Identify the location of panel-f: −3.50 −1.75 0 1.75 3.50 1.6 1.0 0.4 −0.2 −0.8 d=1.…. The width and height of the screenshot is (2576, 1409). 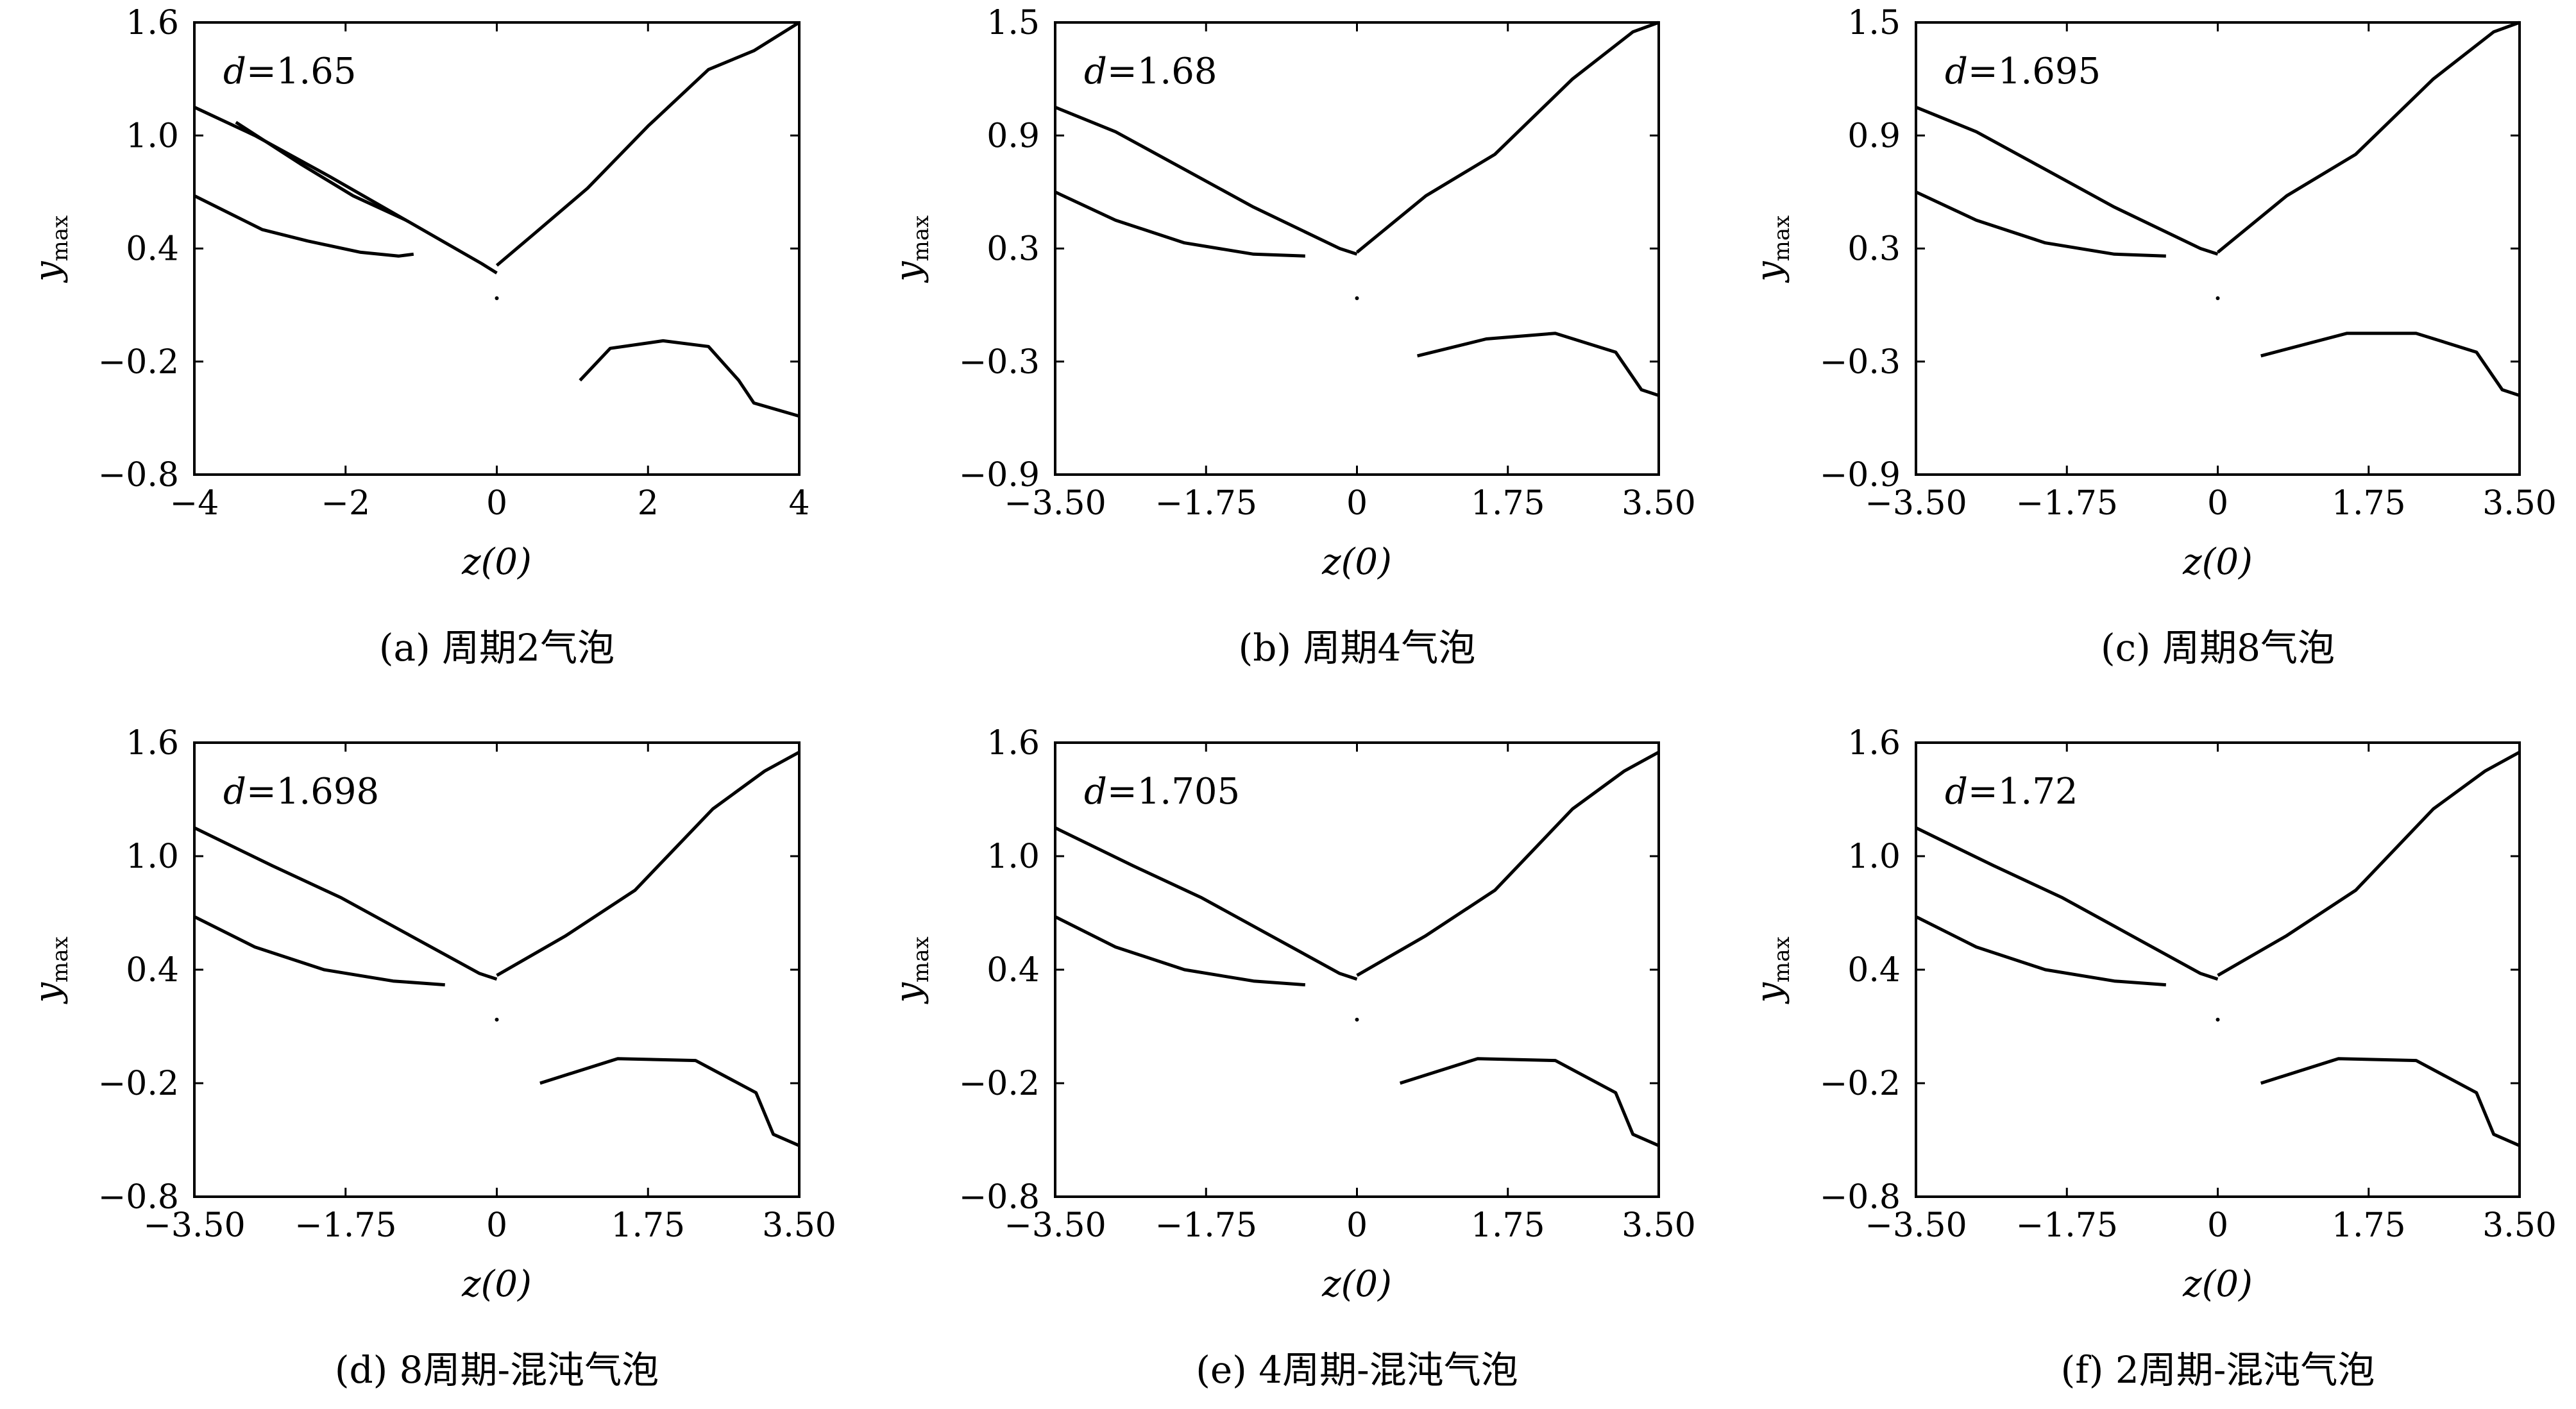
(2153, 1058).